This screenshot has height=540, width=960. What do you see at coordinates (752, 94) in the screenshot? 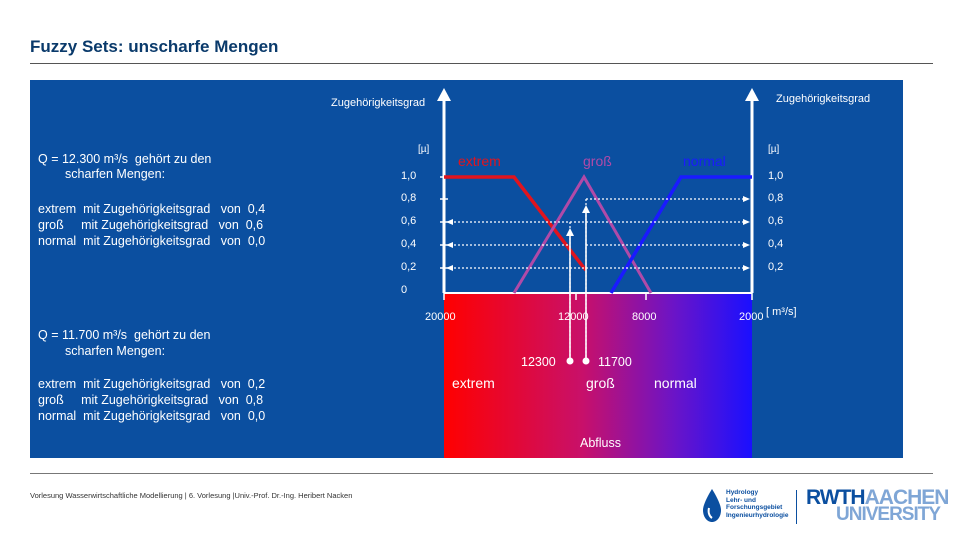
I see `right-axis-arrow` at bounding box center [752, 94].